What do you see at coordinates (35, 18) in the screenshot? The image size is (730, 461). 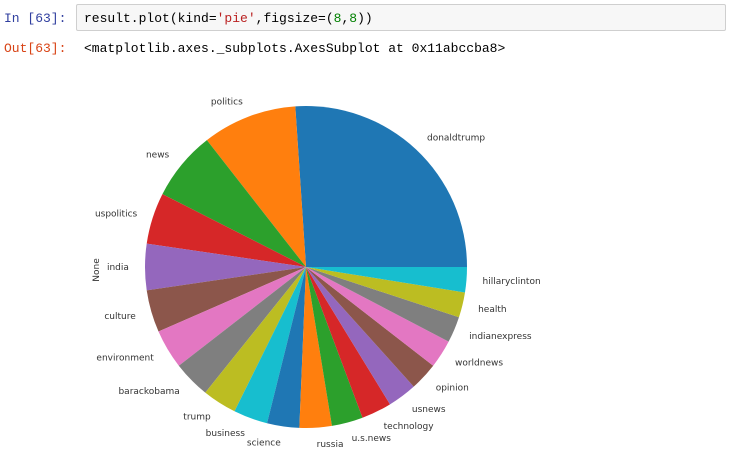 I see `input-prompt: In [63]:` at bounding box center [35, 18].